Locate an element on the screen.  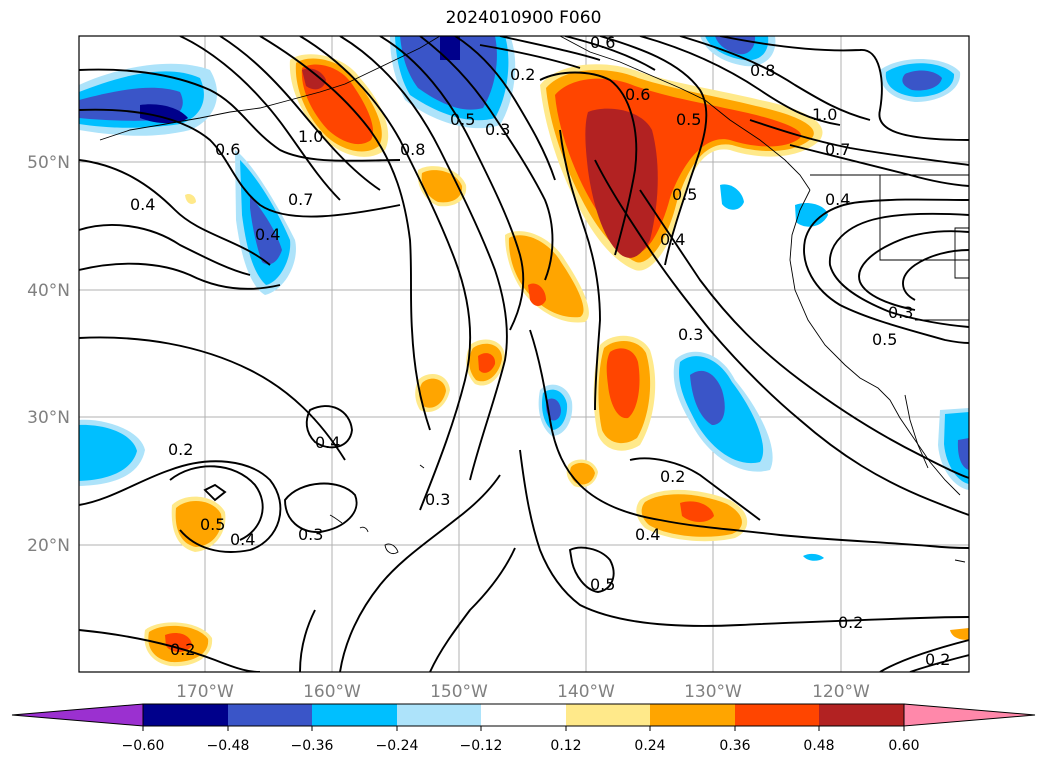
lon-label: 120°W is located at coordinates (841, 692).